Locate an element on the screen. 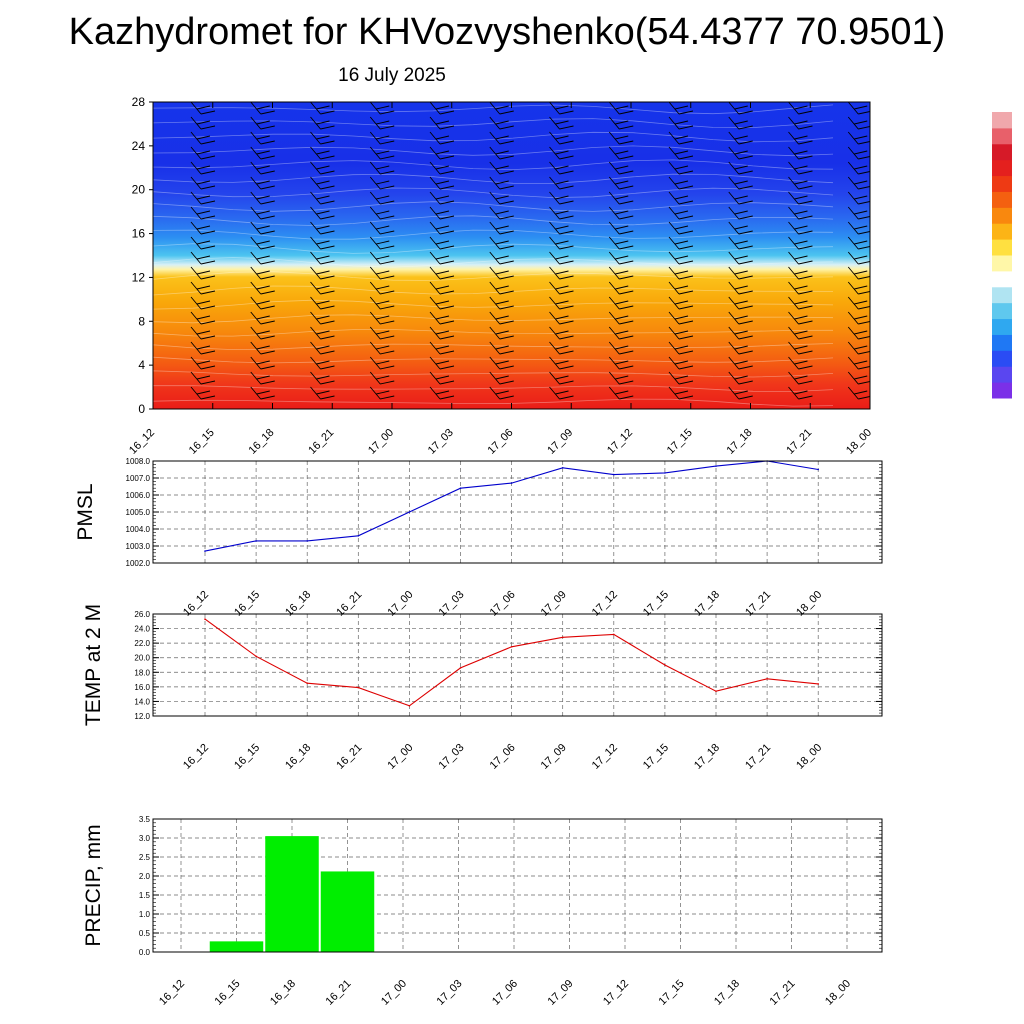 This screenshot has width=1024, height=1024. y-tick-label: 0.5 is located at coordinates (145, 933).